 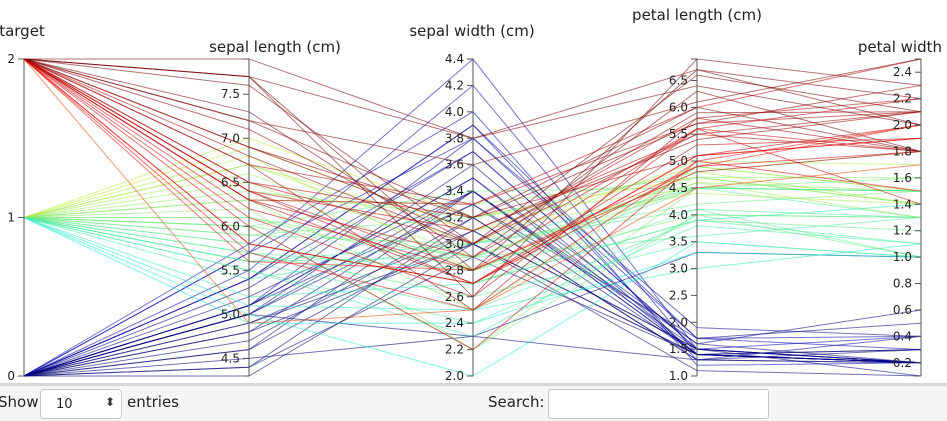 What do you see at coordinates (516, 402) in the screenshot?
I see `search-label: Search:` at bounding box center [516, 402].